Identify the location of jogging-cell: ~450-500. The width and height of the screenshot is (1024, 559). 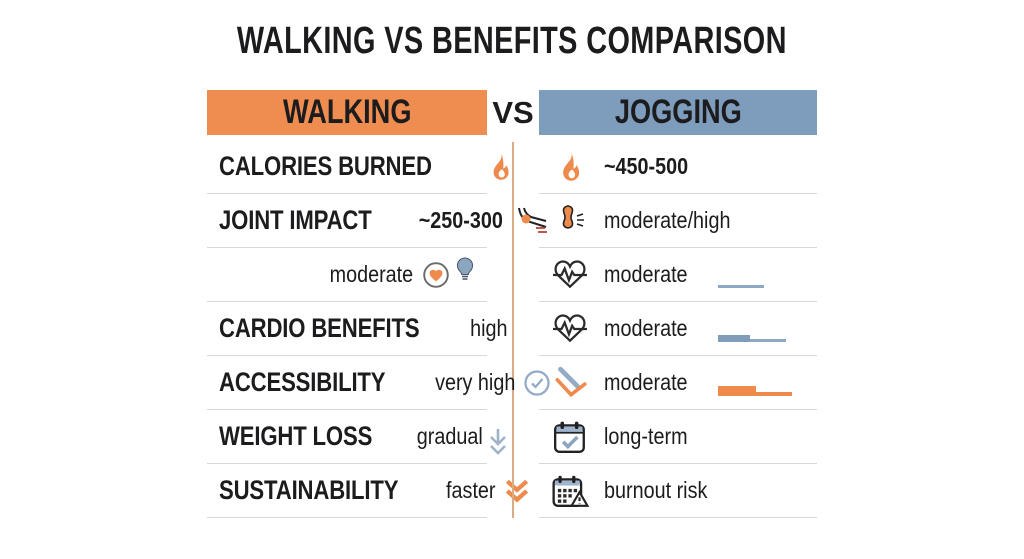
(678, 167).